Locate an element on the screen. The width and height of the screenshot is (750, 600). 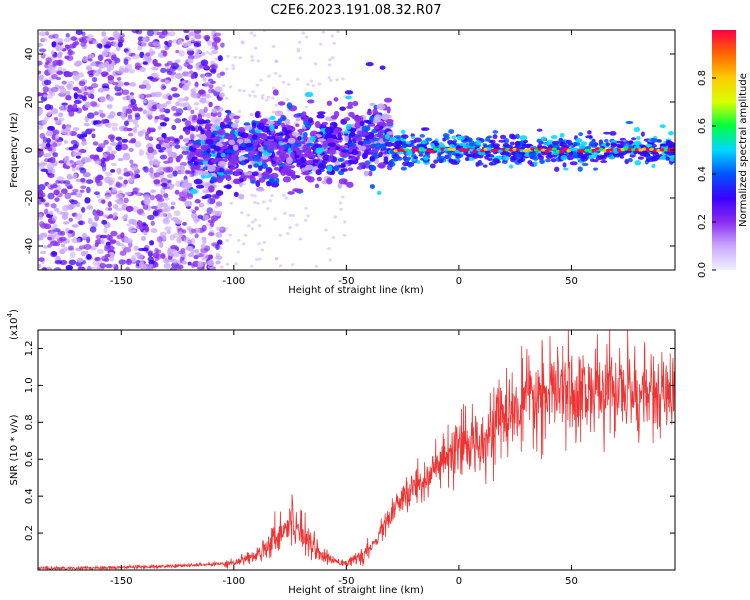
x-tick-label: 0 is located at coordinates (459, 581).